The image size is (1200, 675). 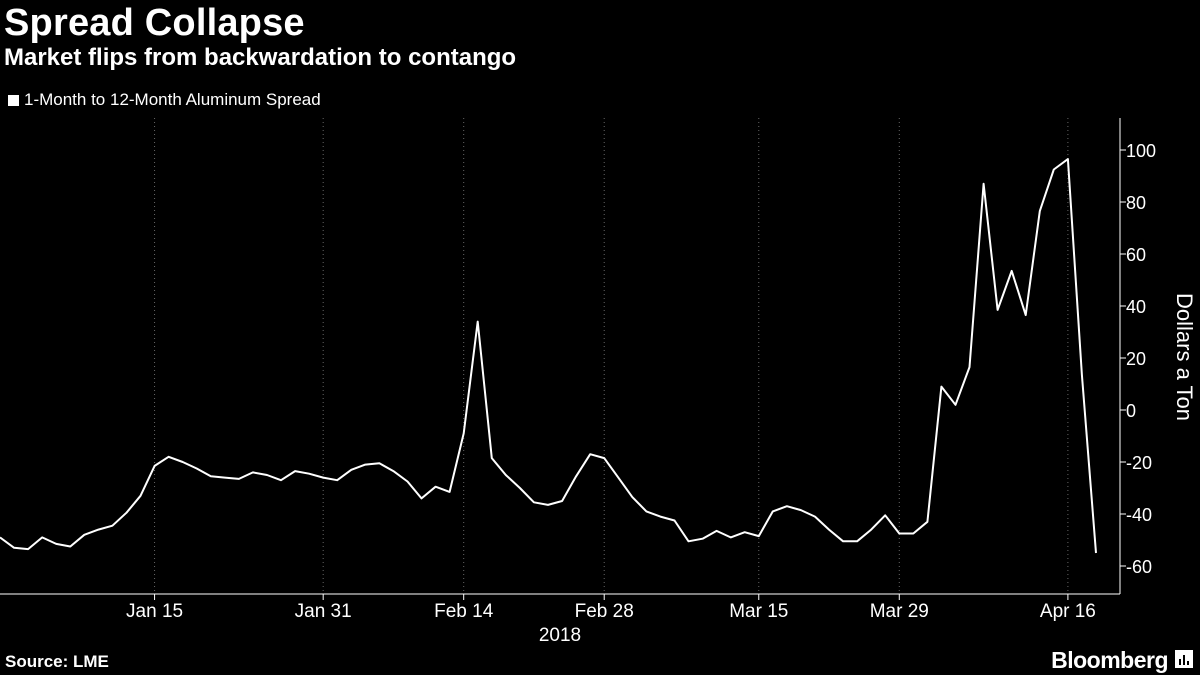 I want to click on y-tick-label: -40, so click(x=1139, y=515).